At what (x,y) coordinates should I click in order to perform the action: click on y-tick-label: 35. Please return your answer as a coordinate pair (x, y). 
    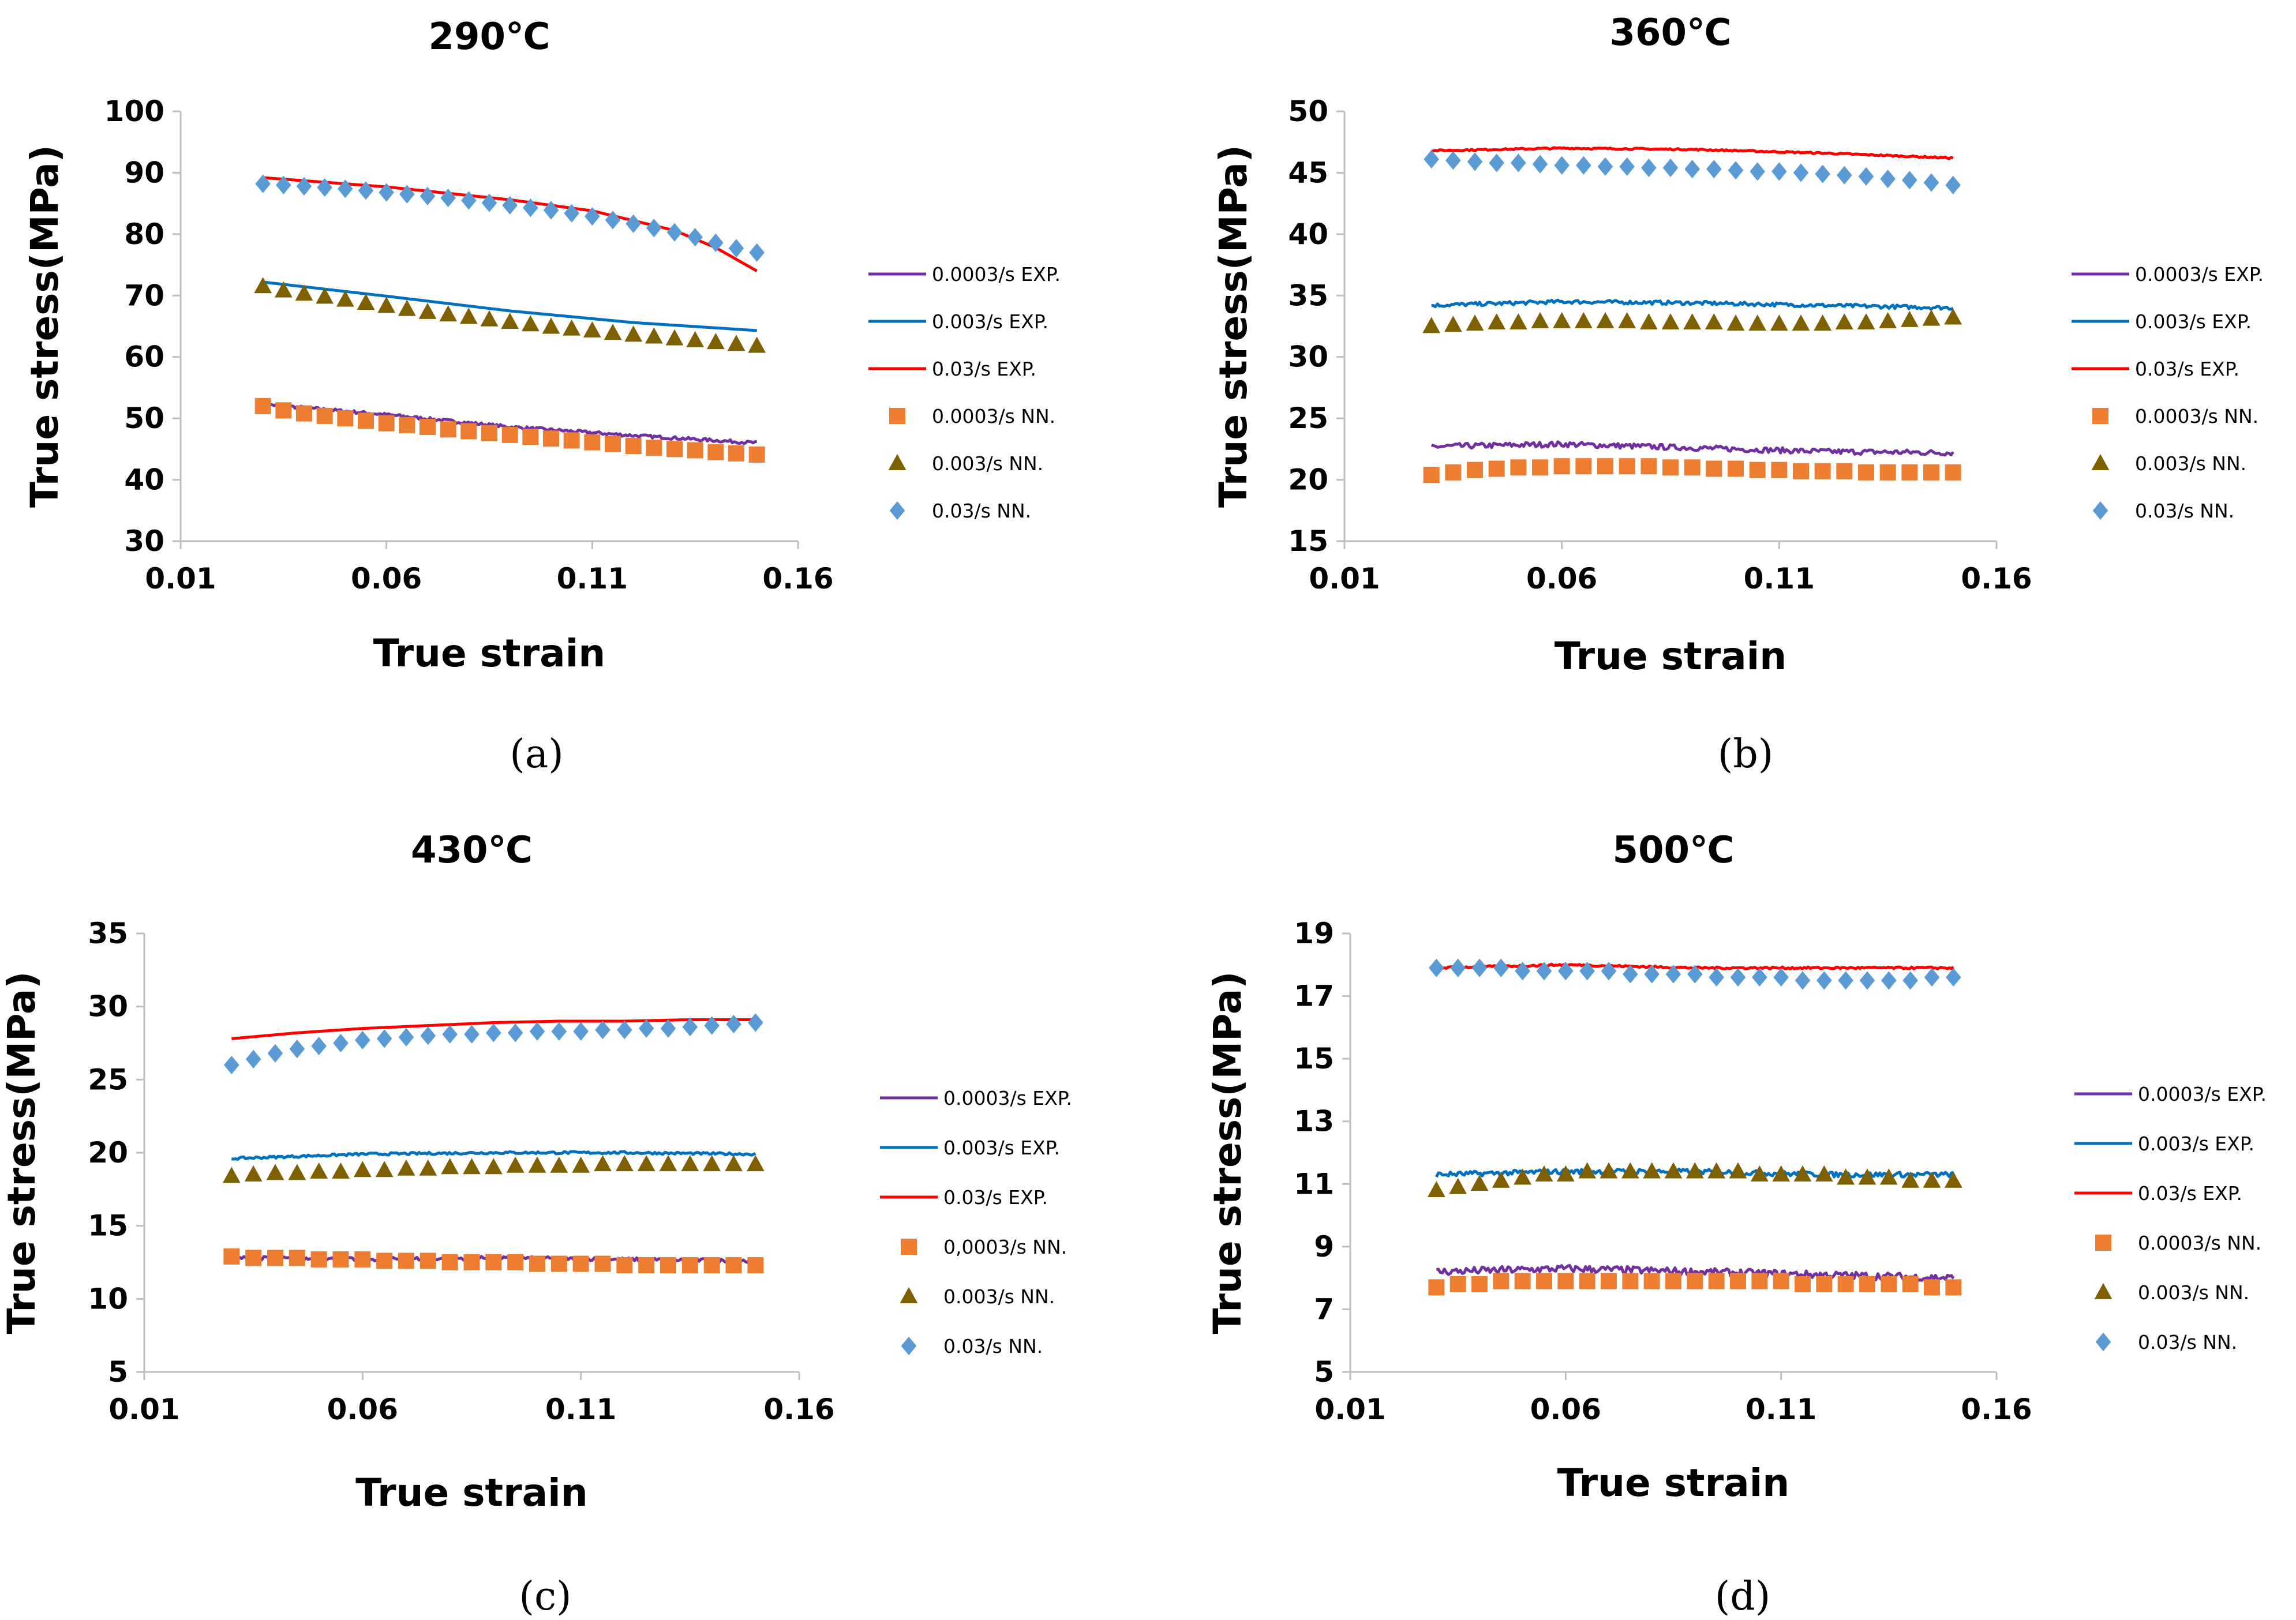
    Looking at the image, I should click on (108, 933).